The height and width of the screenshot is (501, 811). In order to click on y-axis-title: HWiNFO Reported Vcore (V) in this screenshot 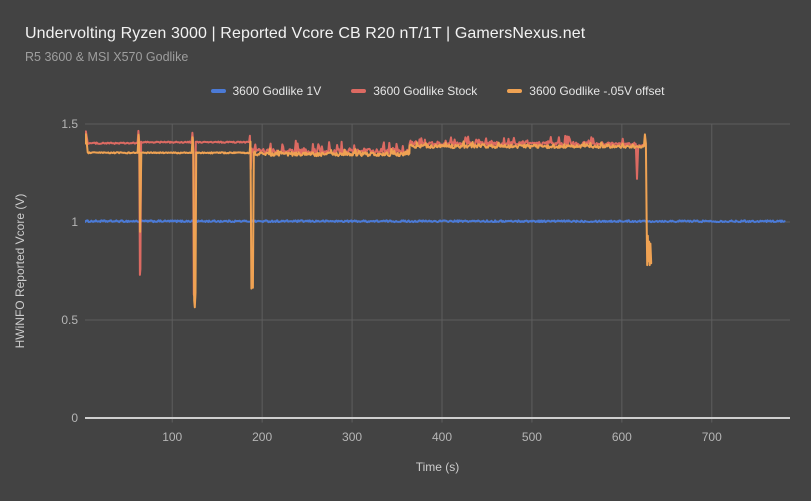, I will do `click(20, 271)`.